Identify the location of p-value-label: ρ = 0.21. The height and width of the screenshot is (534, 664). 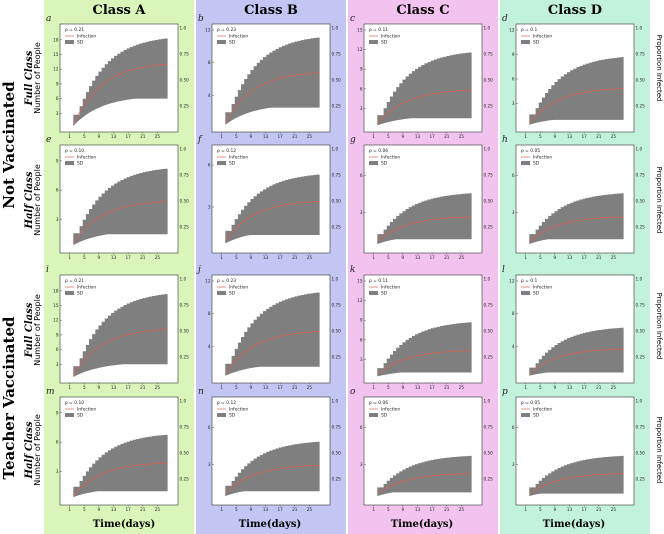
(74, 30).